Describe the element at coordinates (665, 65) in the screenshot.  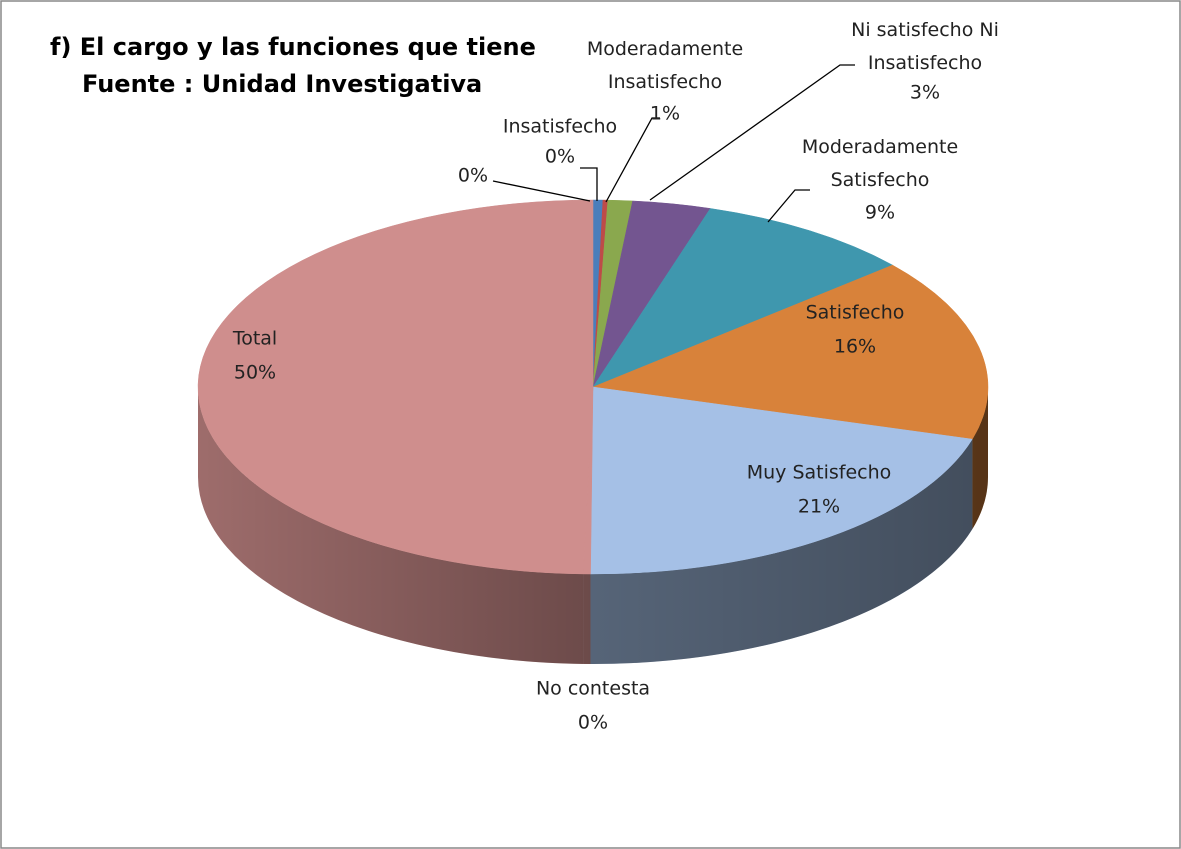
I see `slice-label: Moderadamente Insatisfecho` at that location.